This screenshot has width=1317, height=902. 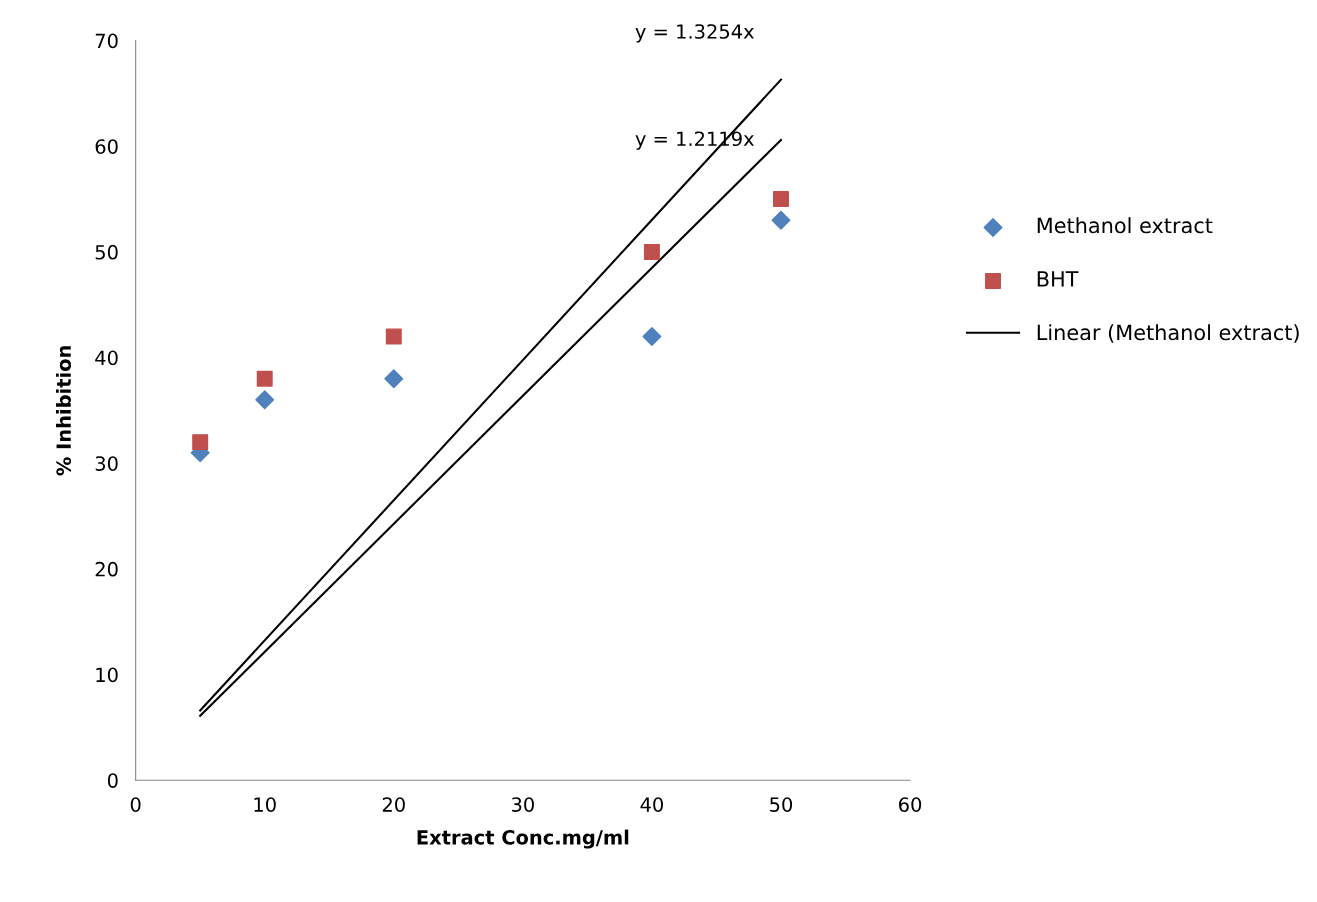 What do you see at coordinates (1125, 225) in the screenshot?
I see `legend-label: Methanol extract` at bounding box center [1125, 225].